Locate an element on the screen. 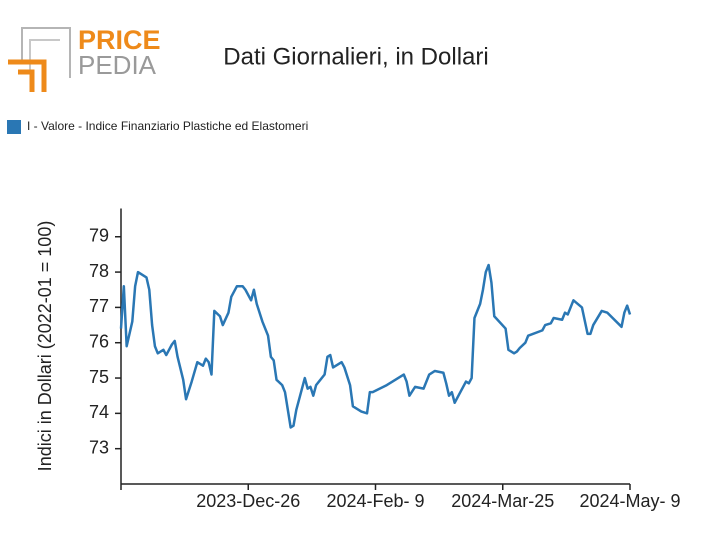 This screenshot has width=712, height=555. y-tick-label: 74 is located at coordinates (99, 412).